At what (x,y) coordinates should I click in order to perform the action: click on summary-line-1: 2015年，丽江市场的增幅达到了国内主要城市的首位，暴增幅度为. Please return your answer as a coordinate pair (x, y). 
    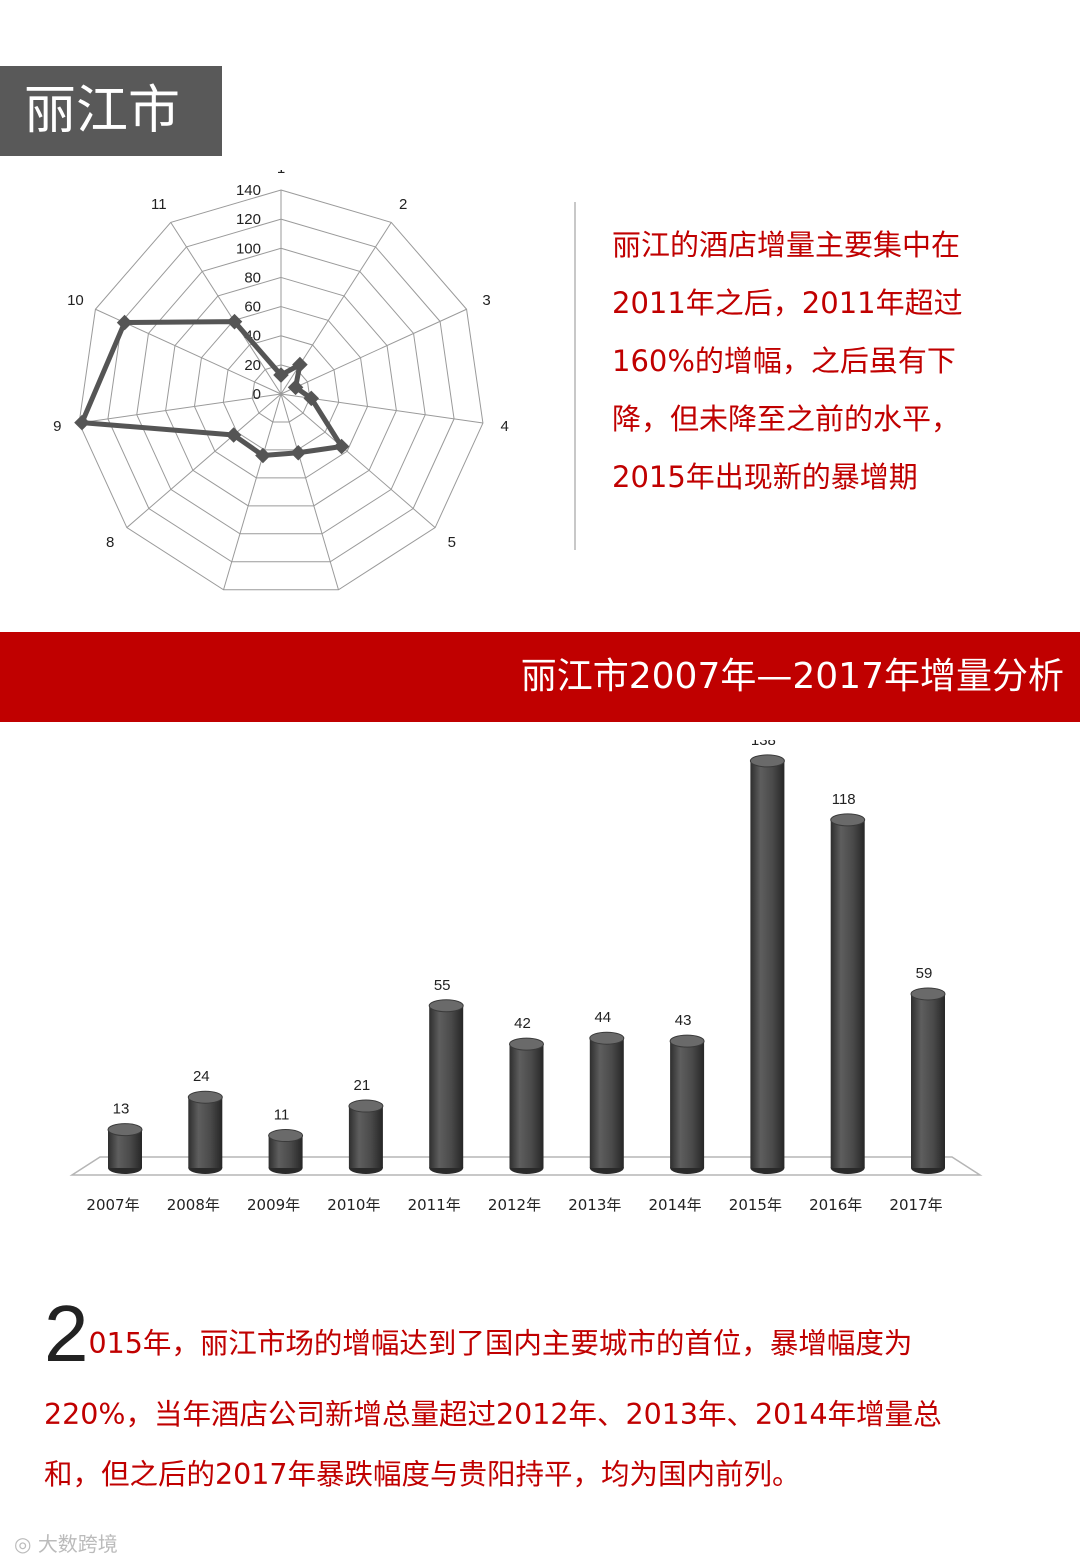
    Looking at the image, I should click on (478, 1334).